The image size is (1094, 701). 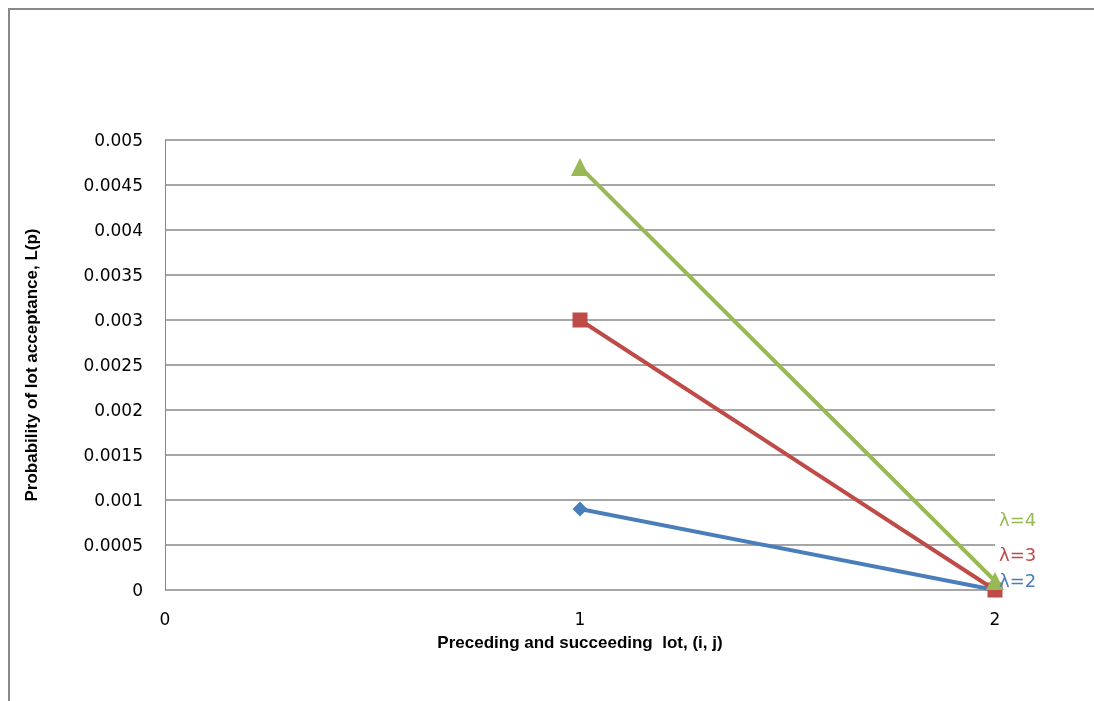 What do you see at coordinates (113, 545) in the screenshot?
I see `y-tick-label: 0.0005` at bounding box center [113, 545].